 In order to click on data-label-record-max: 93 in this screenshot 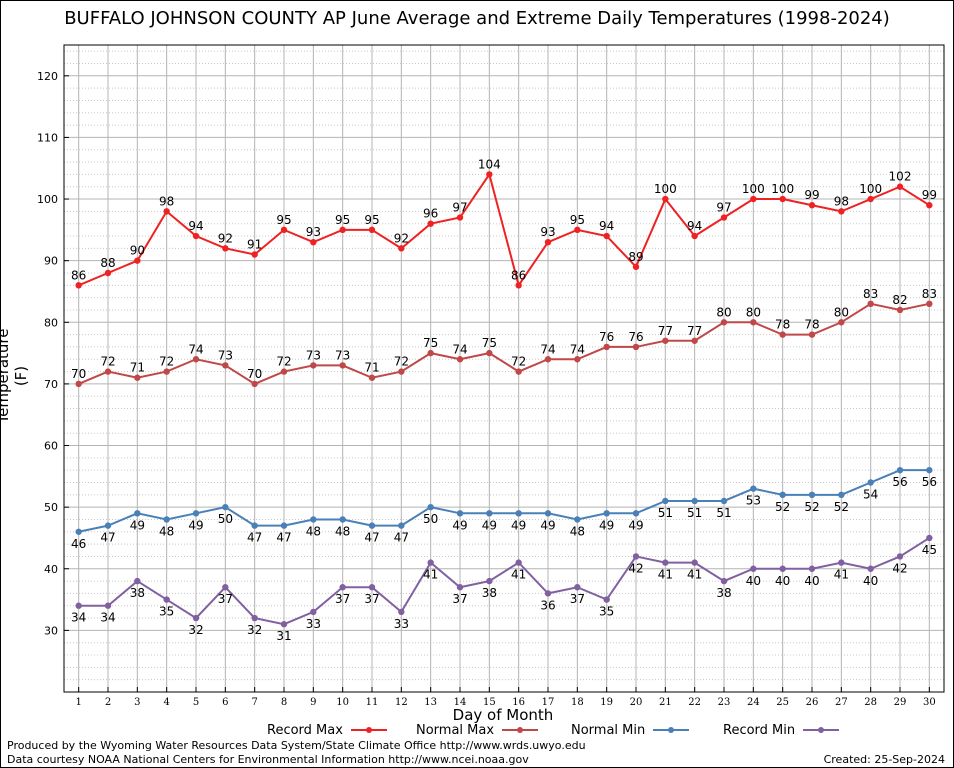, I will do `click(313, 232)`.